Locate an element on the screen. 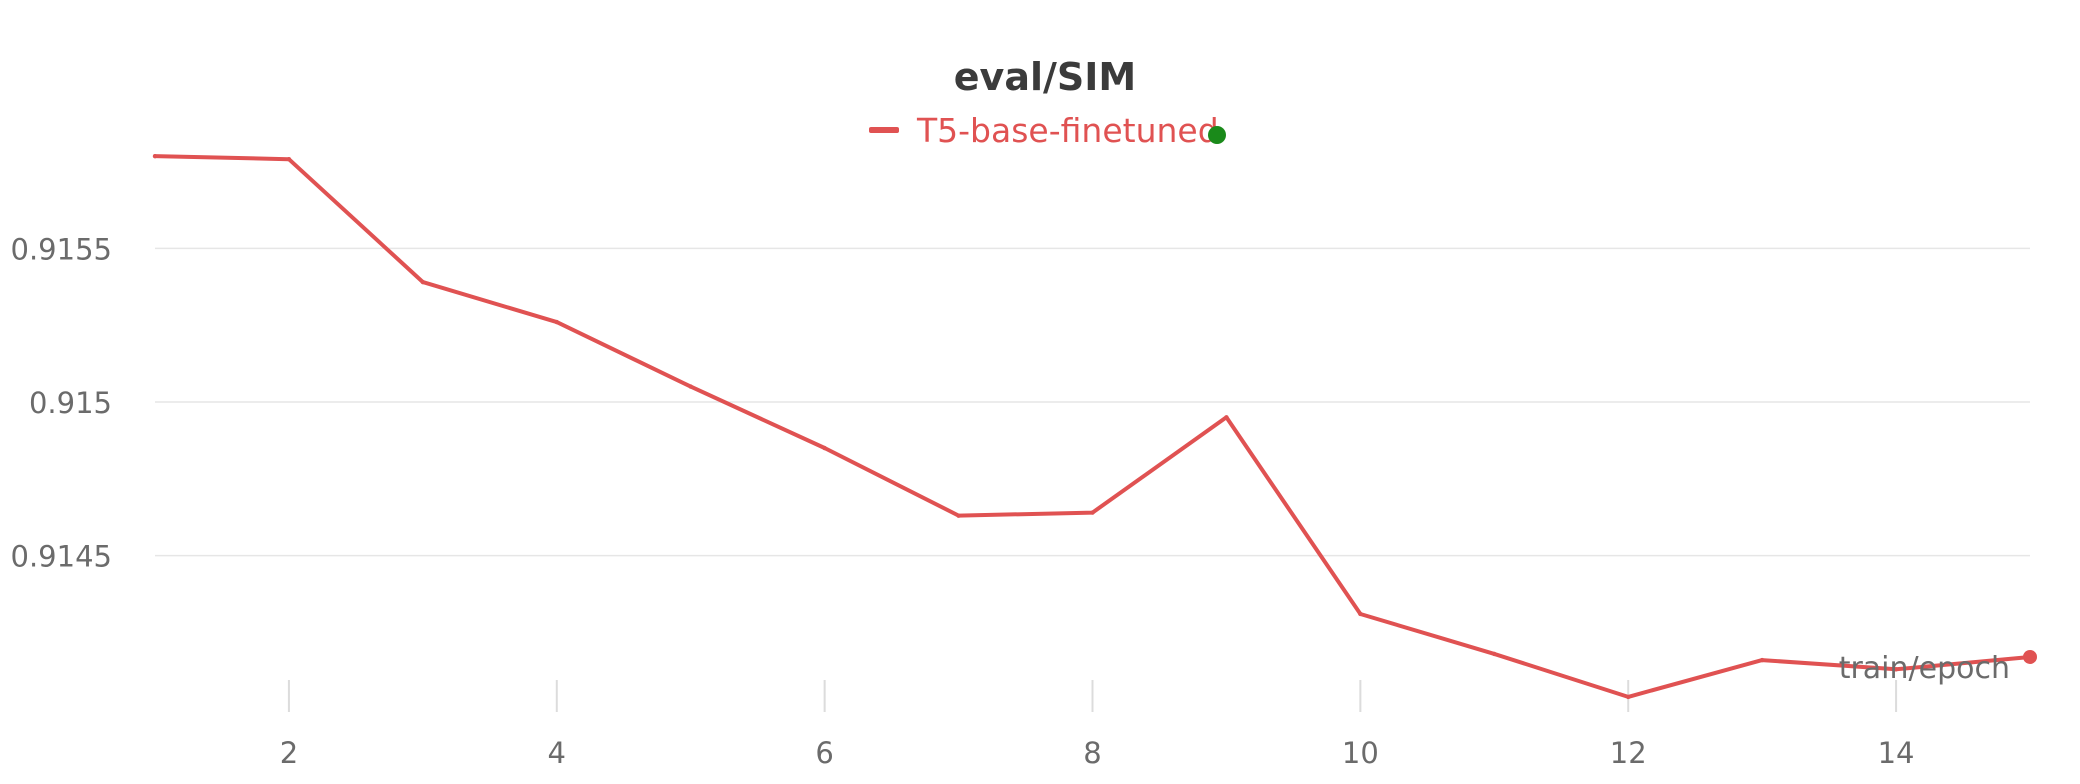  x-tick-label: 2 is located at coordinates (289, 753).